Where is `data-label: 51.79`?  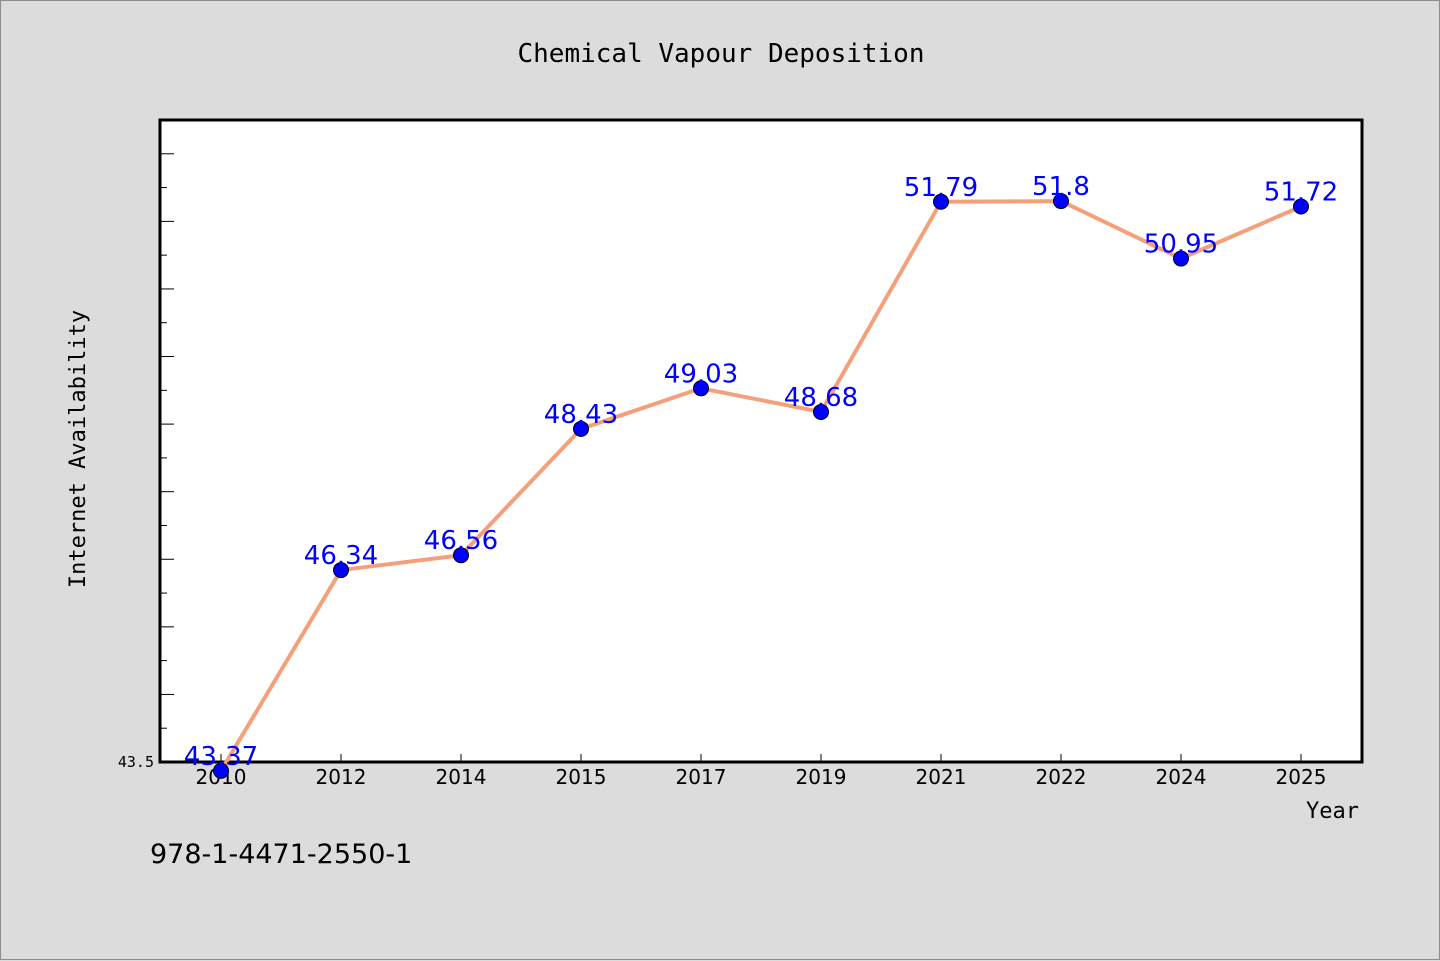 data-label: 51.79 is located at coordinates (941, 188).